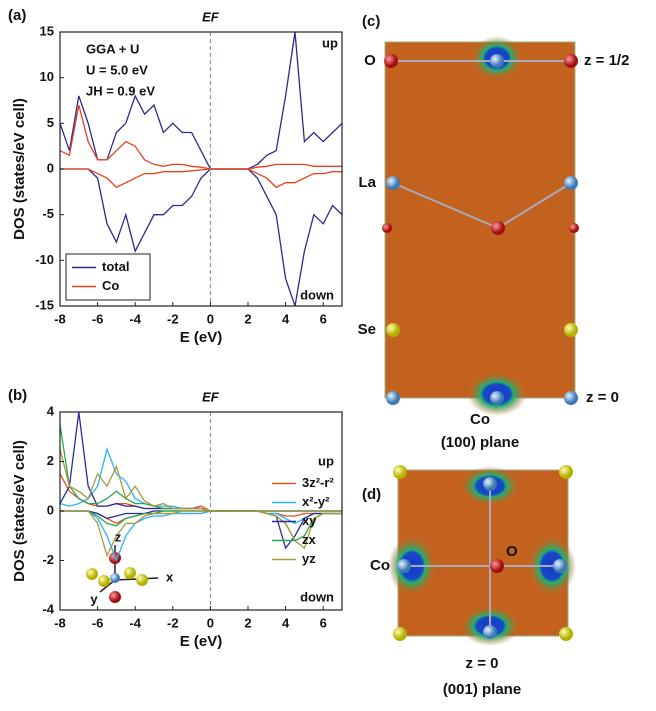 The width and height of the screenshot is (656, 711). Describe the element at coordinates (17, 15) in the screenshot. I see `panel-label: (a)` at that location.